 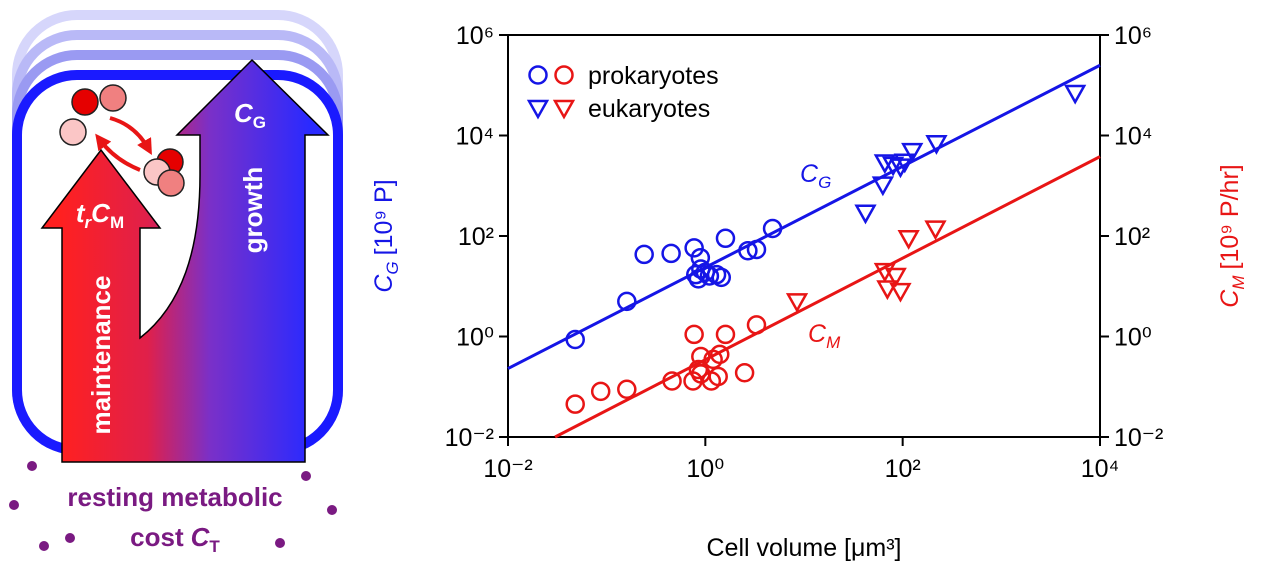 I want to click on caption: resting metabolic, so click(x=174, y=497).